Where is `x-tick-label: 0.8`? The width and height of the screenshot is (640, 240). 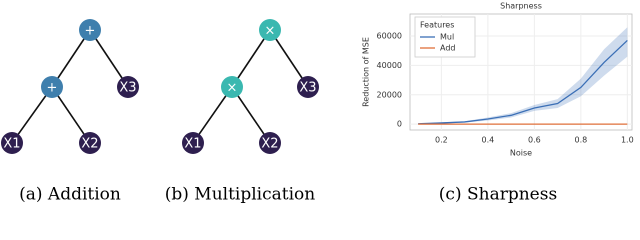
x-tick-label: 0.8 is located at coordinates (580, 140).